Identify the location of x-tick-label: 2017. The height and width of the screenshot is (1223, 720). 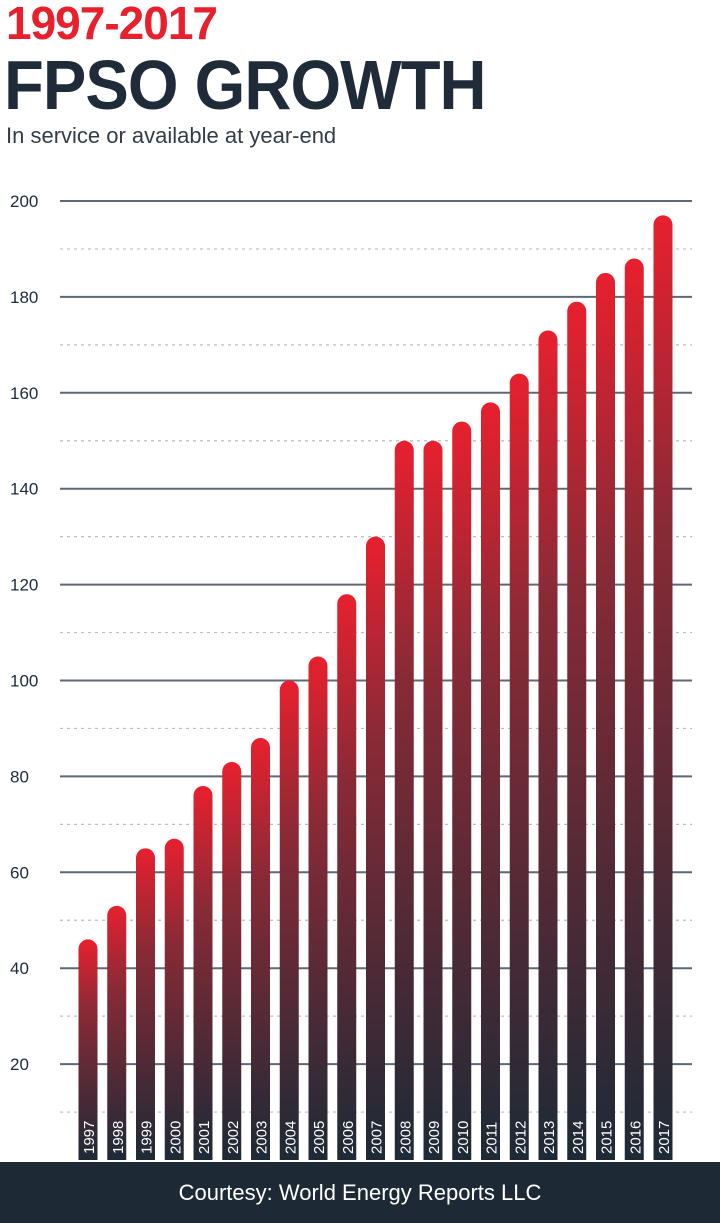
(664, 1137).